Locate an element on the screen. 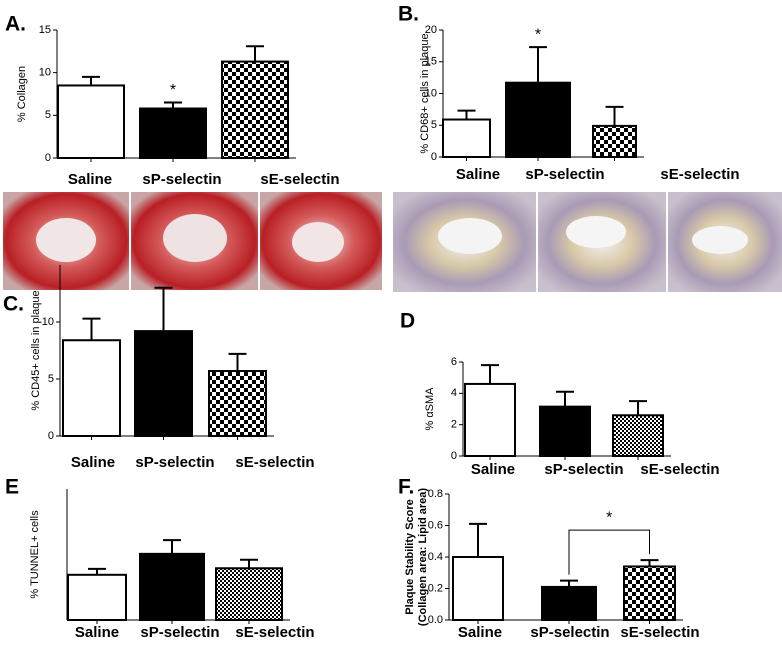 This screenshot has height=652, width=782. y-axis-label: Plaque Stability Score is located at coordinates (410, 557).